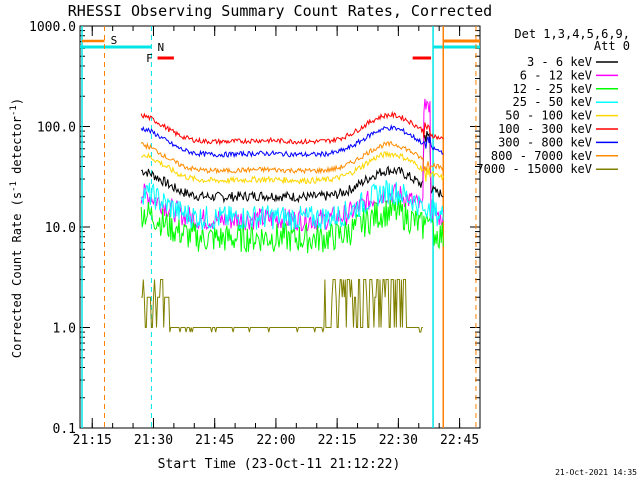 Image resolution: width=640 pixels, height=480 pixels. What do you see at coordinates (275, 440) in the screenshot?
I see `x-tick-label: 22:00` at bounding box center [275, 440].